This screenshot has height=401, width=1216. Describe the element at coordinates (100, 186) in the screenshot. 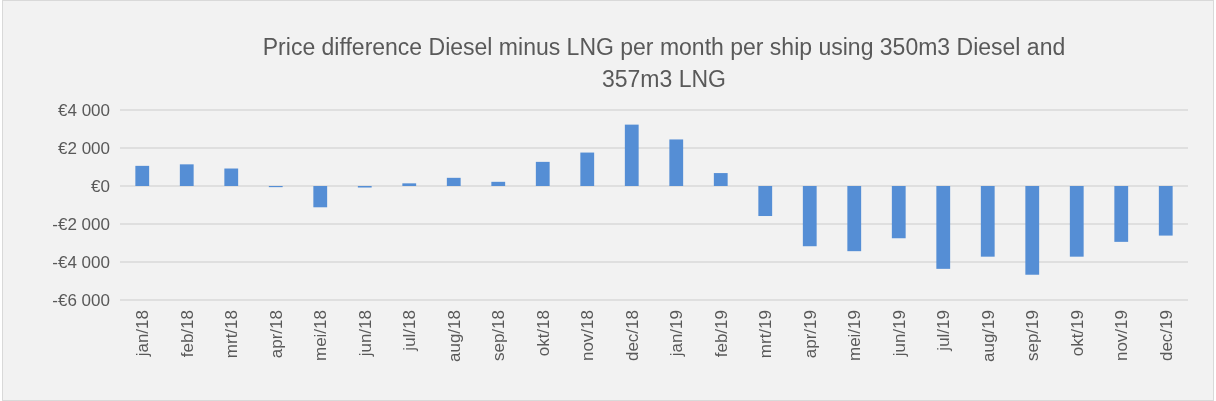

I see `y-tick-label: €0` at that location.